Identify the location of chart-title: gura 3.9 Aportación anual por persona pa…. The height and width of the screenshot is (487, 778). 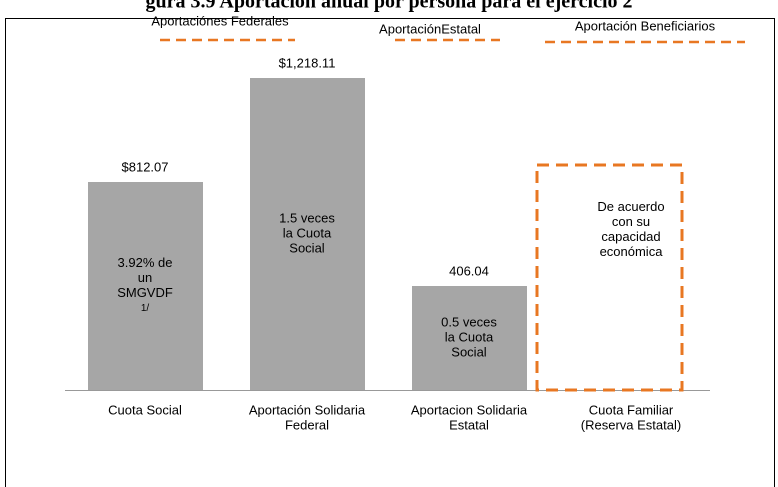
(388, 6).